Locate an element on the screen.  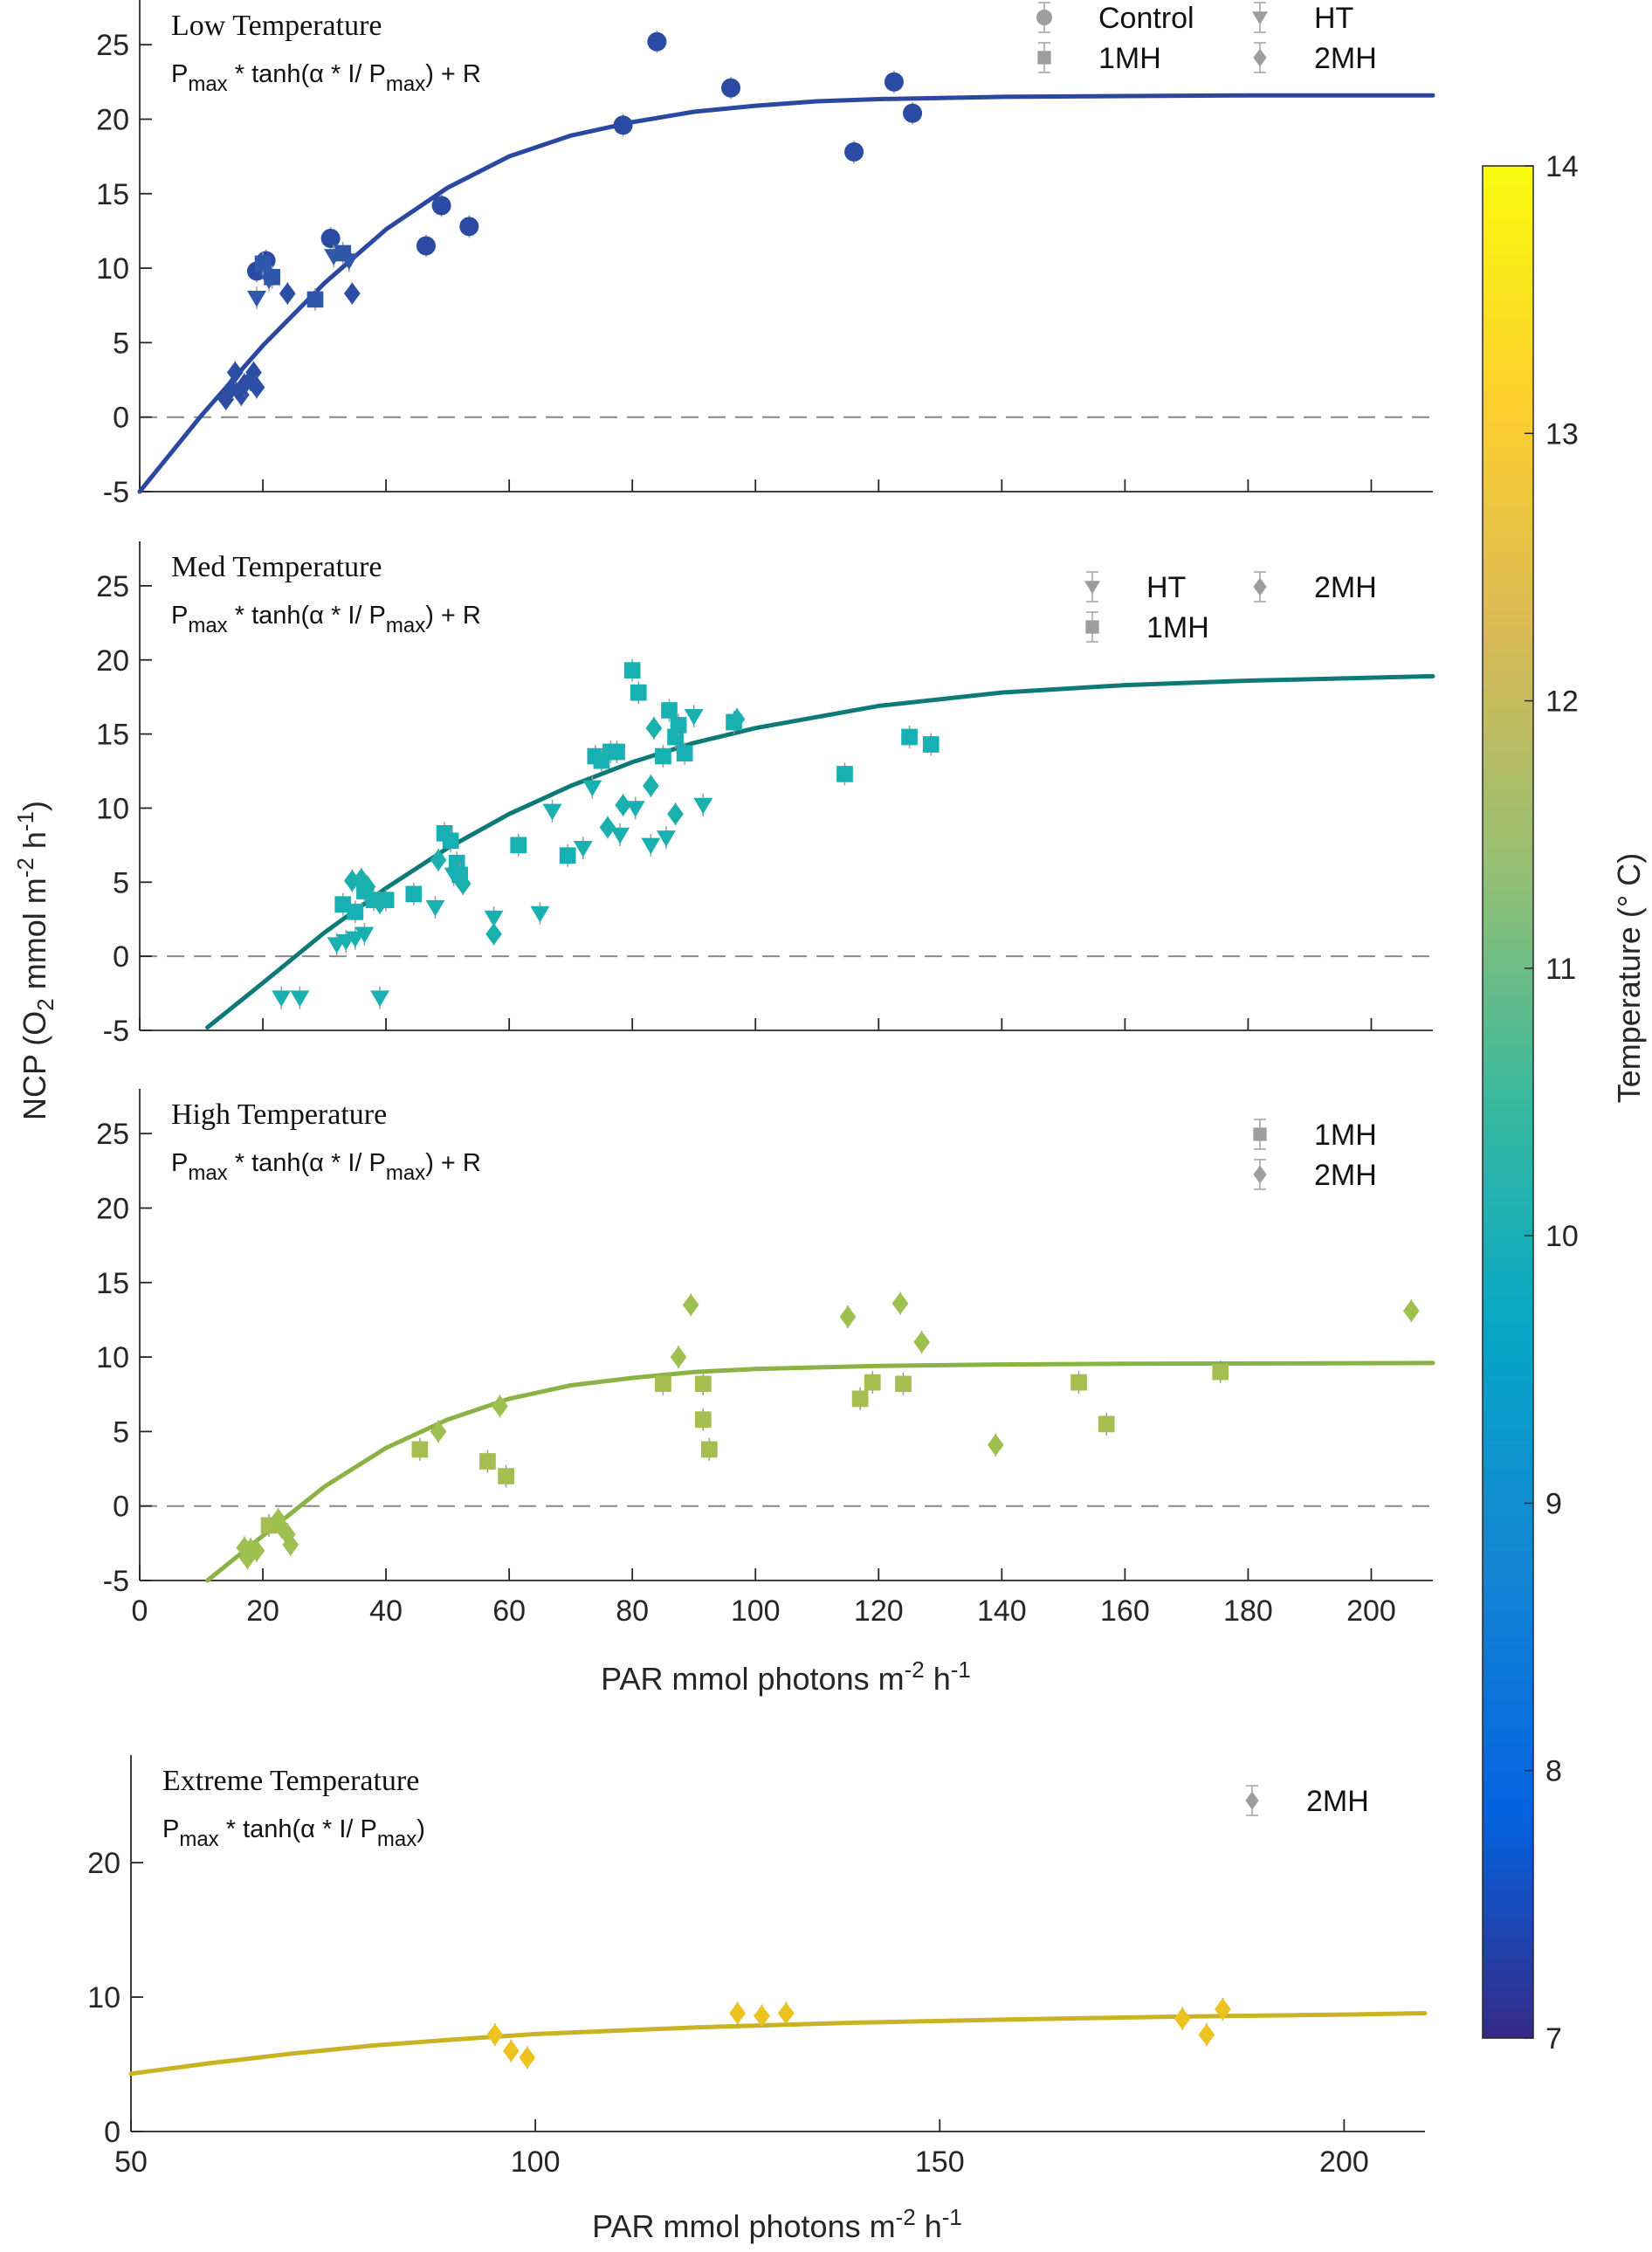
fit-equation: Pmax * tanh(α * I/ Pmax) + R is located at coordinates (326, 619).